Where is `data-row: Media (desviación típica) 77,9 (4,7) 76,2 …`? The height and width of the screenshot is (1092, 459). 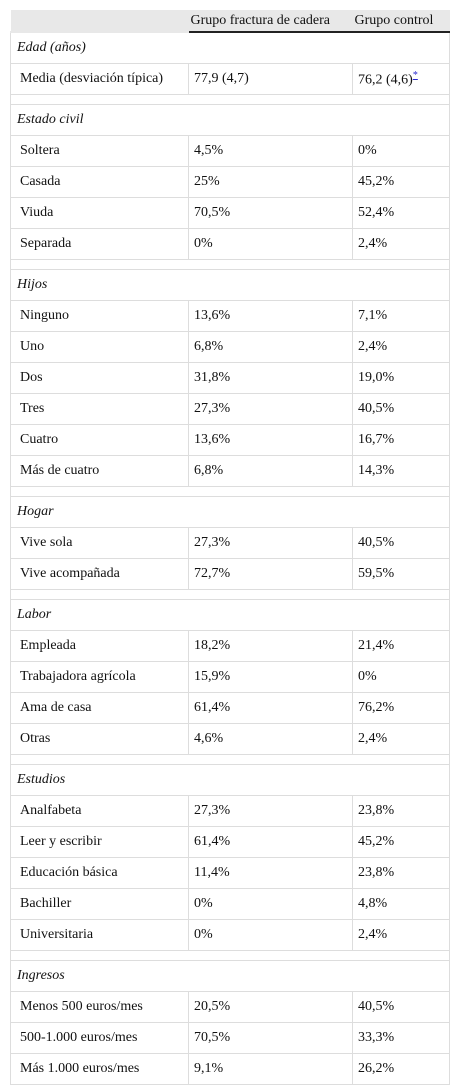 data-row: Media (desviación típica) 77,9 (4,7) 76,2 … is located at coordinates (230, 79).